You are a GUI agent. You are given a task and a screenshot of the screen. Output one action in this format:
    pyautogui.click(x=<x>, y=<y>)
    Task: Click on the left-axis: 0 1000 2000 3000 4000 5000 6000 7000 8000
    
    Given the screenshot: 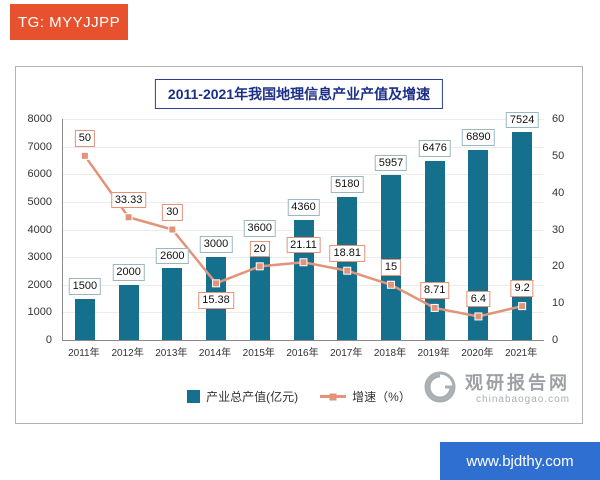 What is the action you would take?
    pyautogui.click(x=37, y=229)
    